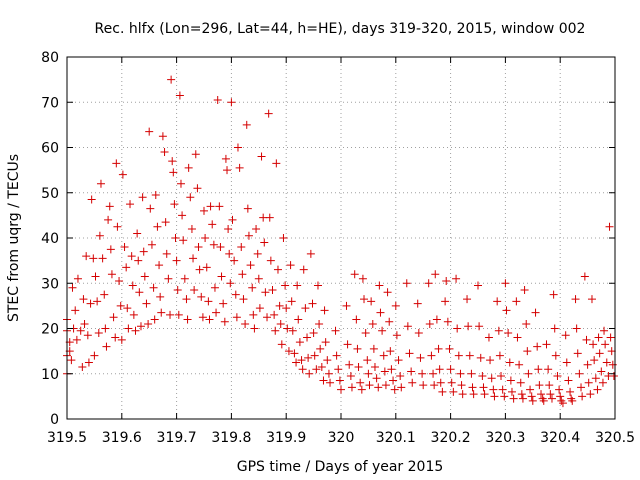 The width and height of the screenshot is (640, 480). Describe the element at coordinates (50, 103) in the screenshot. I see `y-tick-label: 70` at that location.